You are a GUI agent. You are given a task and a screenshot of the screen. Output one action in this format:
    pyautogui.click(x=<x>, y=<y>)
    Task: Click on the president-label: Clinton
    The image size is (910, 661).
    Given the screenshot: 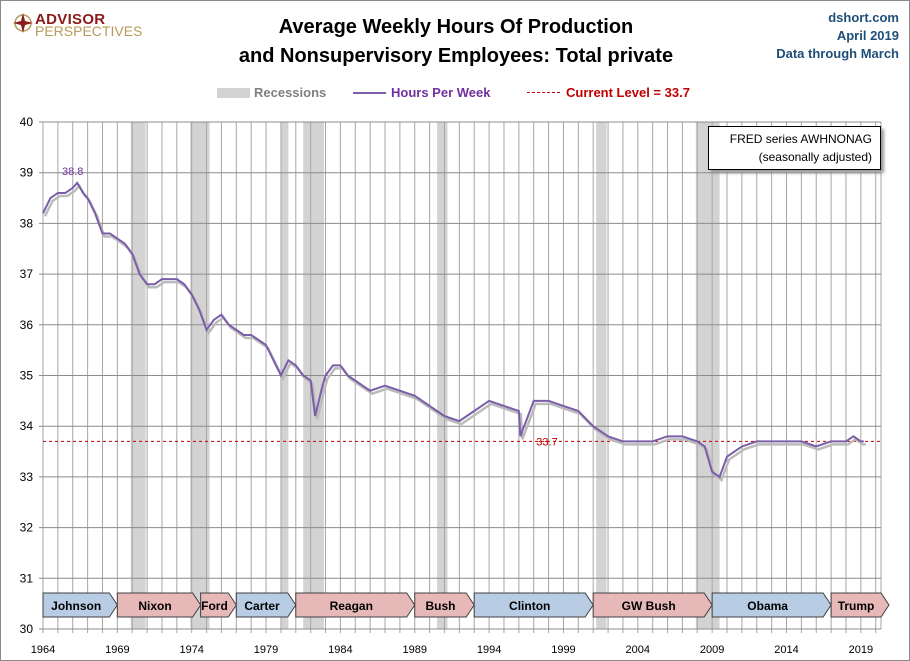 What is the action you would take?
    pyautogui.click(x=529, y=606)
    